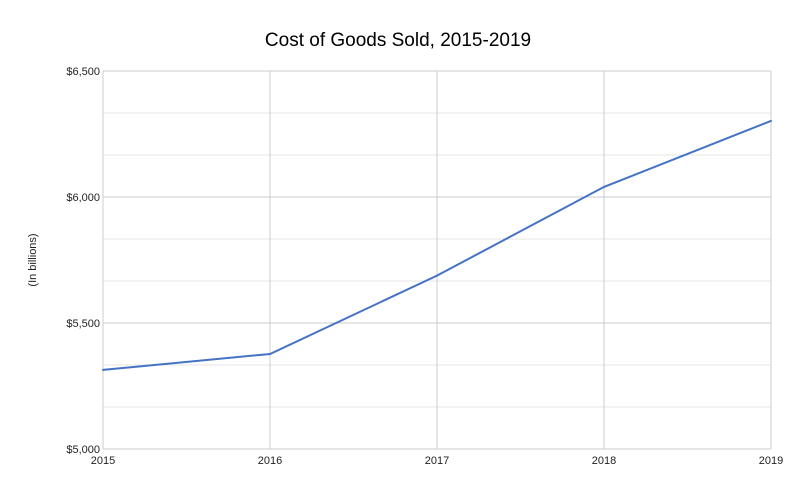 The width and height of the screenshot is (797, 492). I want to click on x-tick-label: 2019, so click(771, 461).